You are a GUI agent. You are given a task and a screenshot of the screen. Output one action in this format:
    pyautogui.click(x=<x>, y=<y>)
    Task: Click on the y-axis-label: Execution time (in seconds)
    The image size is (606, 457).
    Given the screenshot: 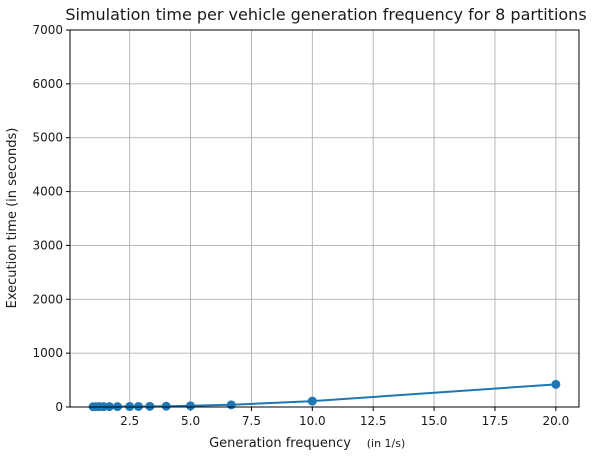 What is the action you would take?
    pyautogui.click(x=12, y=218)
    